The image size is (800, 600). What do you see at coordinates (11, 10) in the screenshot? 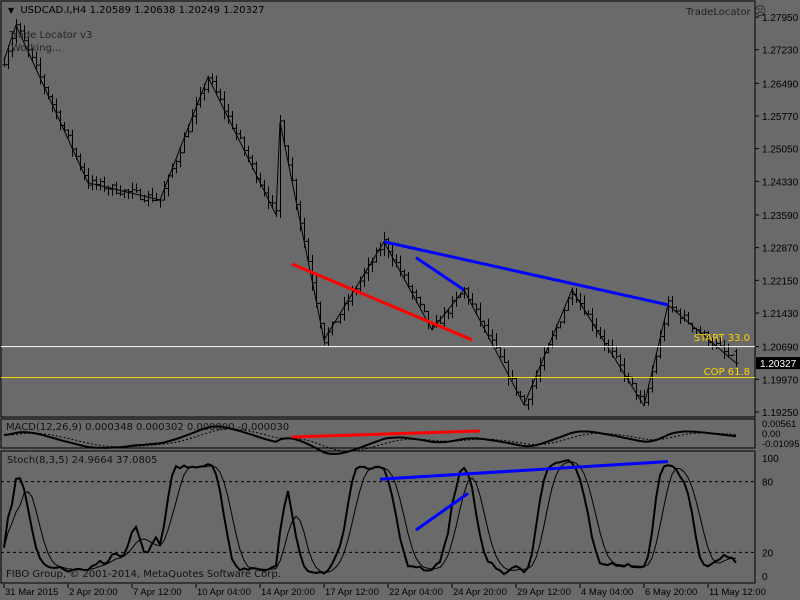
I see `triangle-down-icon: ▼` at bounding box center [11, 10].